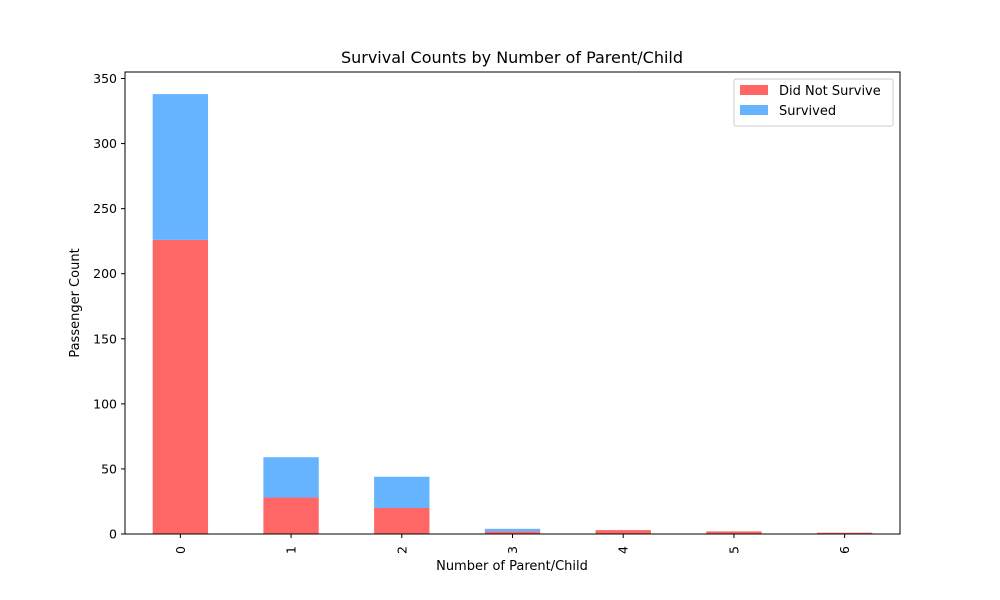 This screenshot has height=600, width=1000. Describe the element at coordinates (844, 550) in the screenshot. I see `x-tick-label: 6` at that location.